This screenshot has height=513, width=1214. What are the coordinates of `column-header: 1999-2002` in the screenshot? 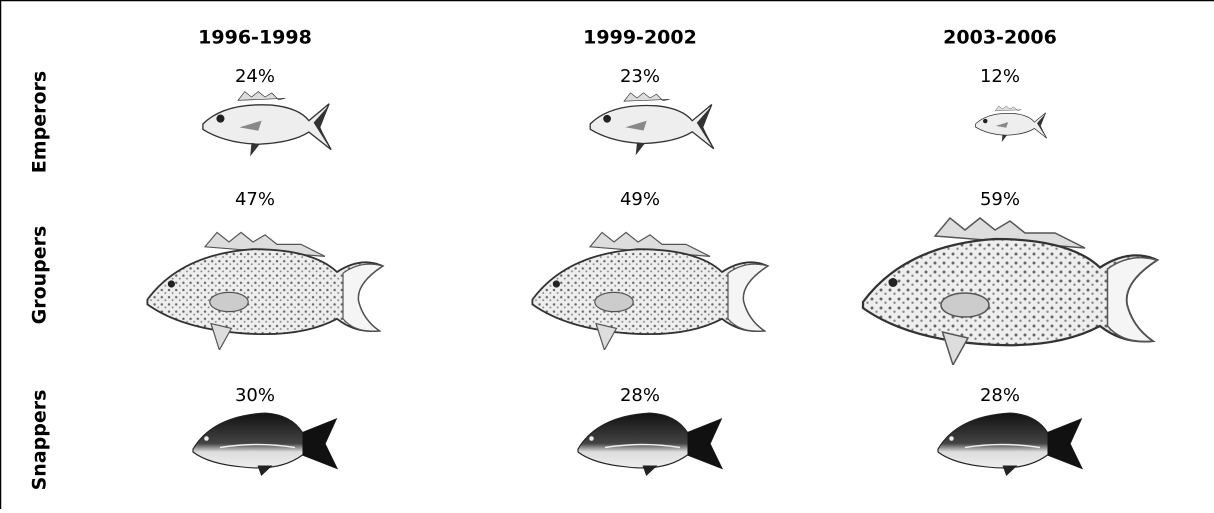 It's located at (640, 38).